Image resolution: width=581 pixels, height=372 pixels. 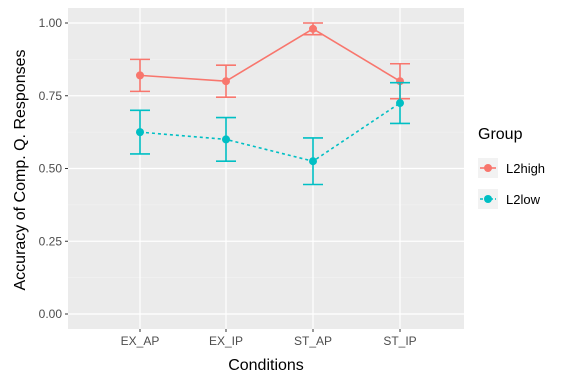 I want to click on legend-key-point-l2low, so click(x=488, y=199).